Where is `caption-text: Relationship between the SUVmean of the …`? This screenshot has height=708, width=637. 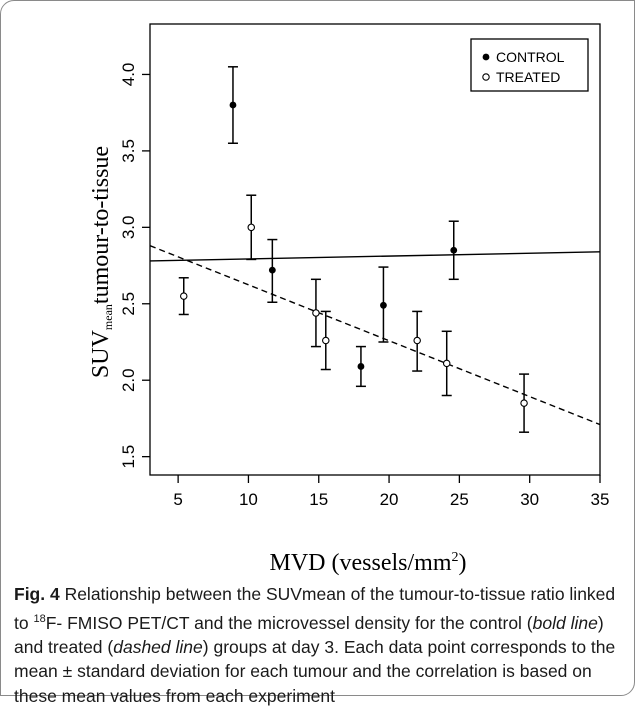
caption-text: Relationship between the SUVmean of the … is located at coordinates (315, 608).